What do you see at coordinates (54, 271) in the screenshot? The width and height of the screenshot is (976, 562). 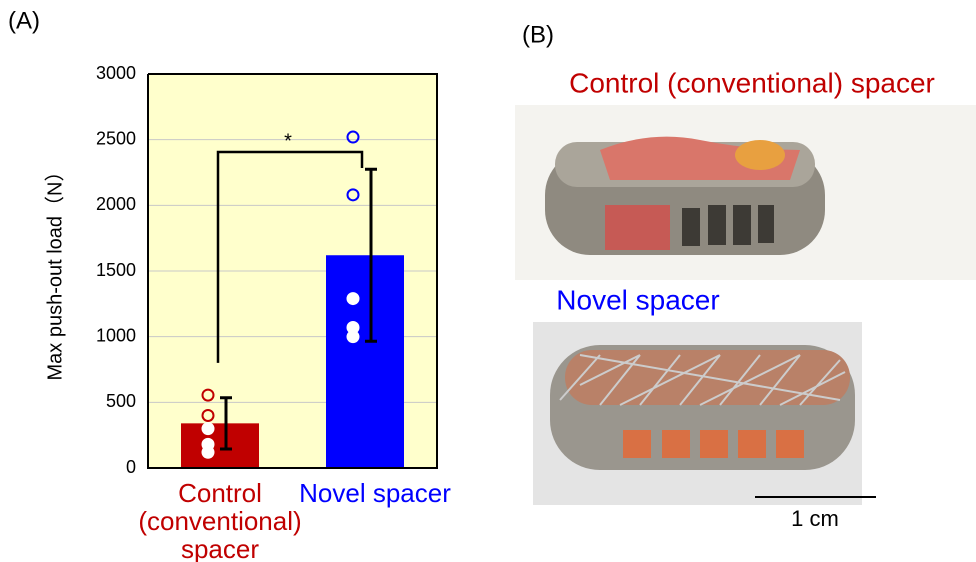 I see `y-axis-label: Max push-out load（N）` at bounding box center [54, 271].